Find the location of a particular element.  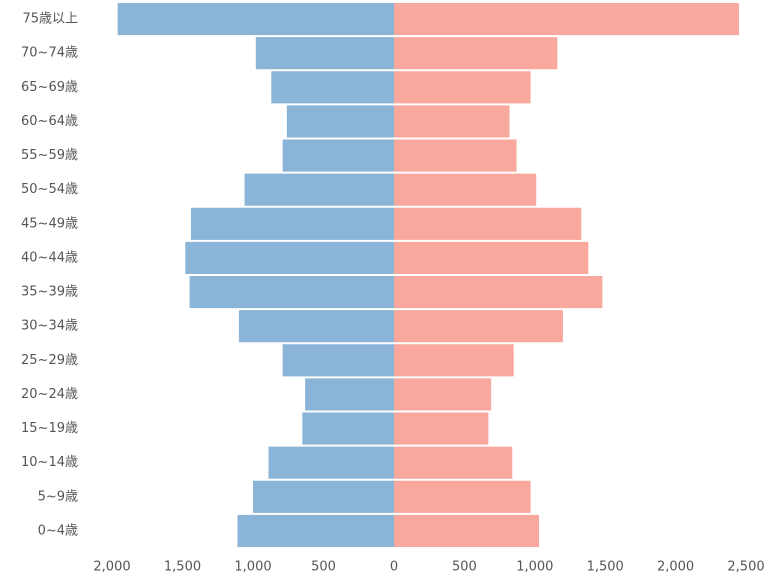

y-tick-label: 35~39歳 is located at coordinates (49, 292).